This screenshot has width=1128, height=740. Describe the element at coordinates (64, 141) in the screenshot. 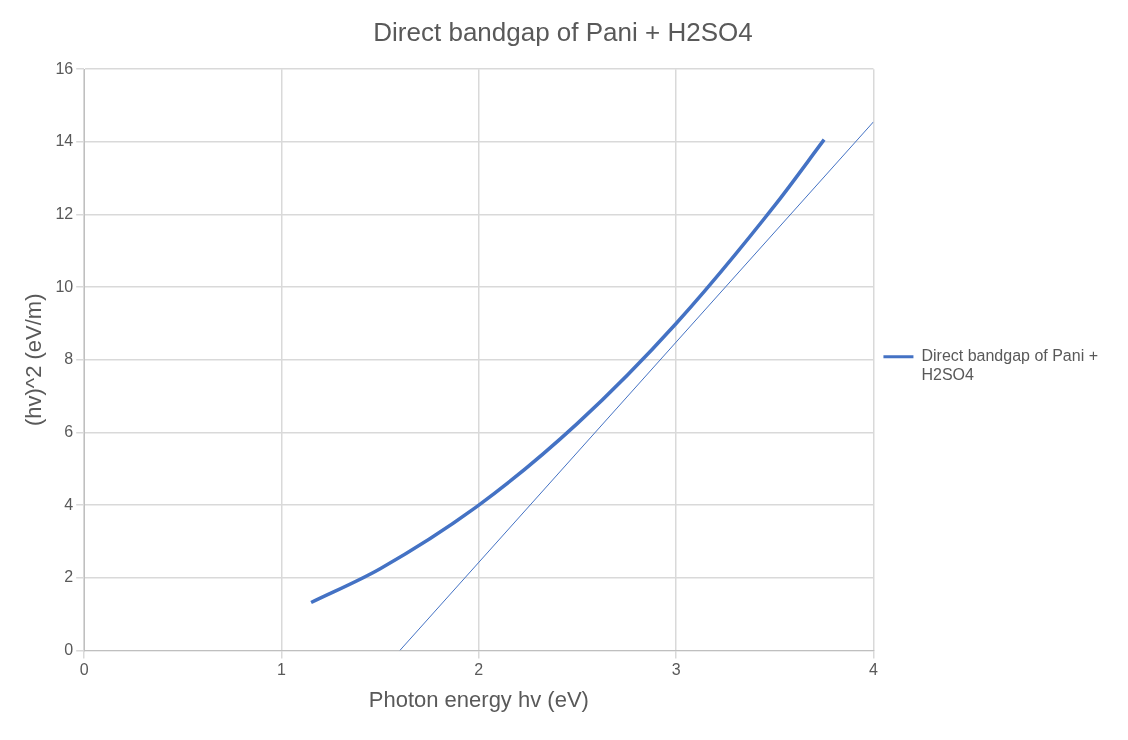

I see `y-tick-label: 14` at that location.